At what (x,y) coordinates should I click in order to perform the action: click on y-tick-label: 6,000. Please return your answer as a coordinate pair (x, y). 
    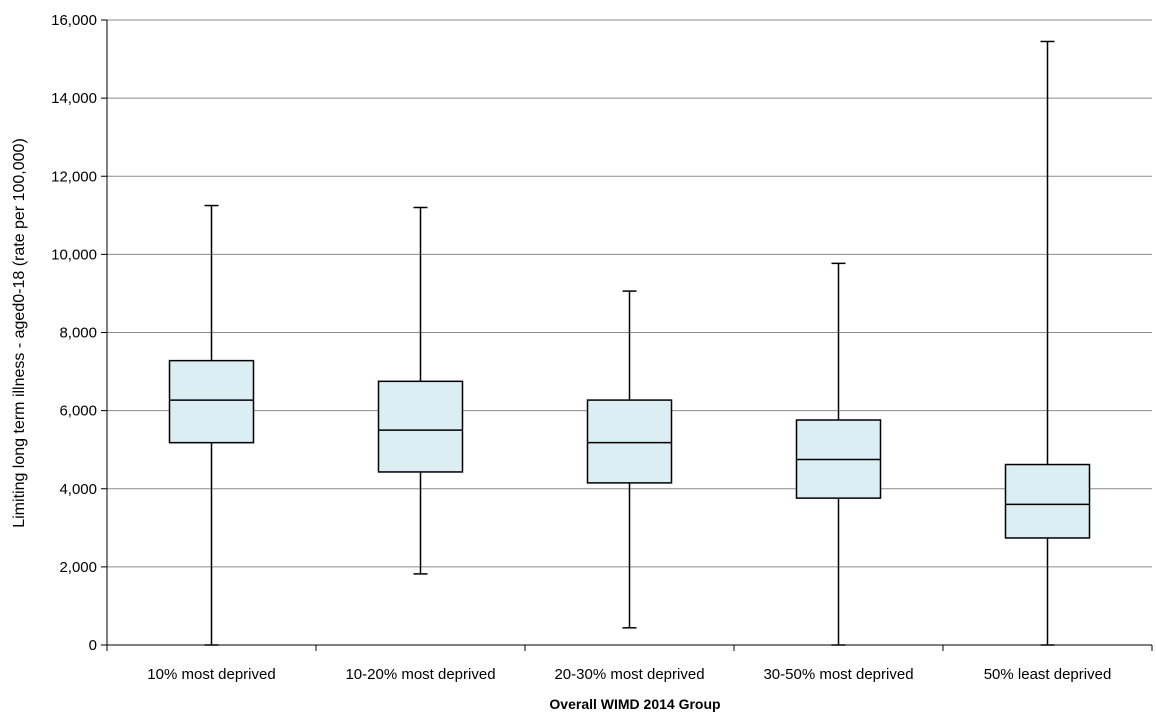
    Looking at the image, I should click on (78, 411).